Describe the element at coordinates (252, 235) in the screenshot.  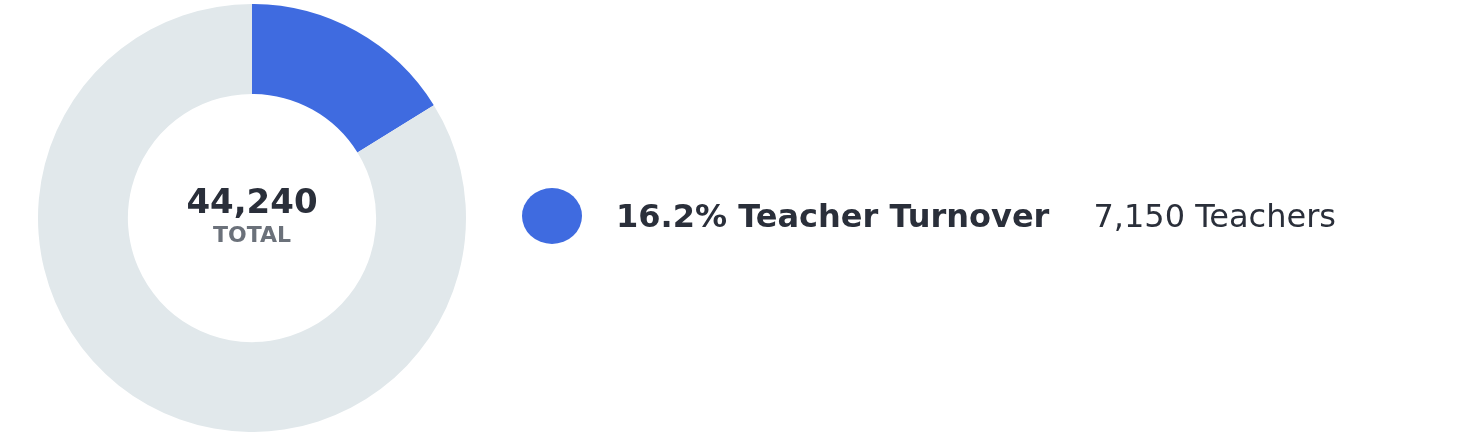
I see `text: TOTAL` at that location.